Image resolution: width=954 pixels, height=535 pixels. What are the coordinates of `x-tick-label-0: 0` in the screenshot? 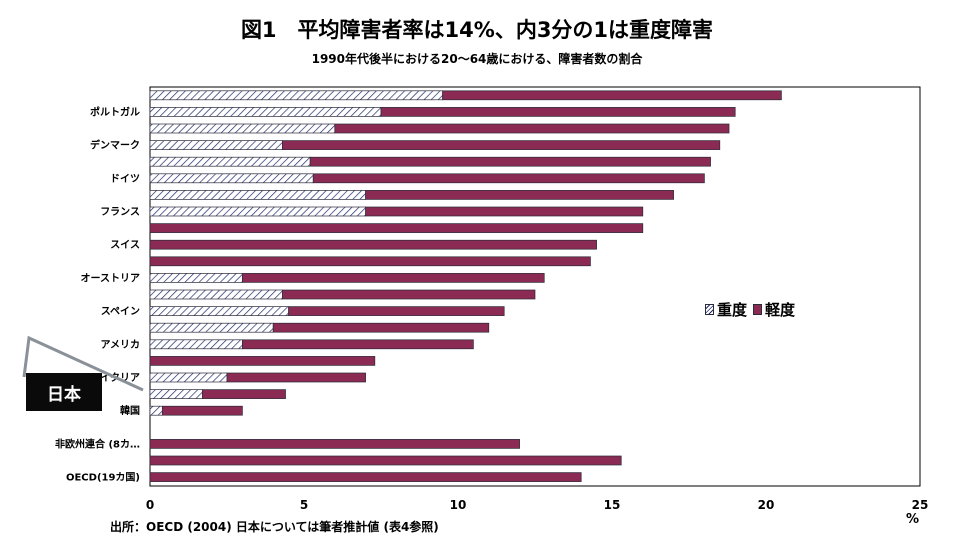 It's located at (150, 505).